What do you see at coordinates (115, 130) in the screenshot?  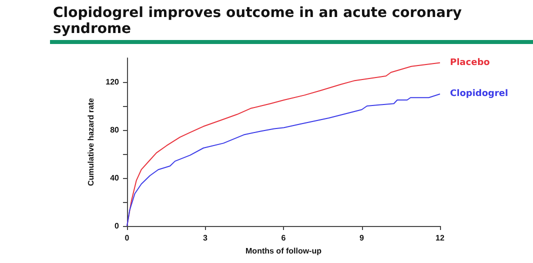 I see `y-tick-label: 80` at bounding box center [115, 130].